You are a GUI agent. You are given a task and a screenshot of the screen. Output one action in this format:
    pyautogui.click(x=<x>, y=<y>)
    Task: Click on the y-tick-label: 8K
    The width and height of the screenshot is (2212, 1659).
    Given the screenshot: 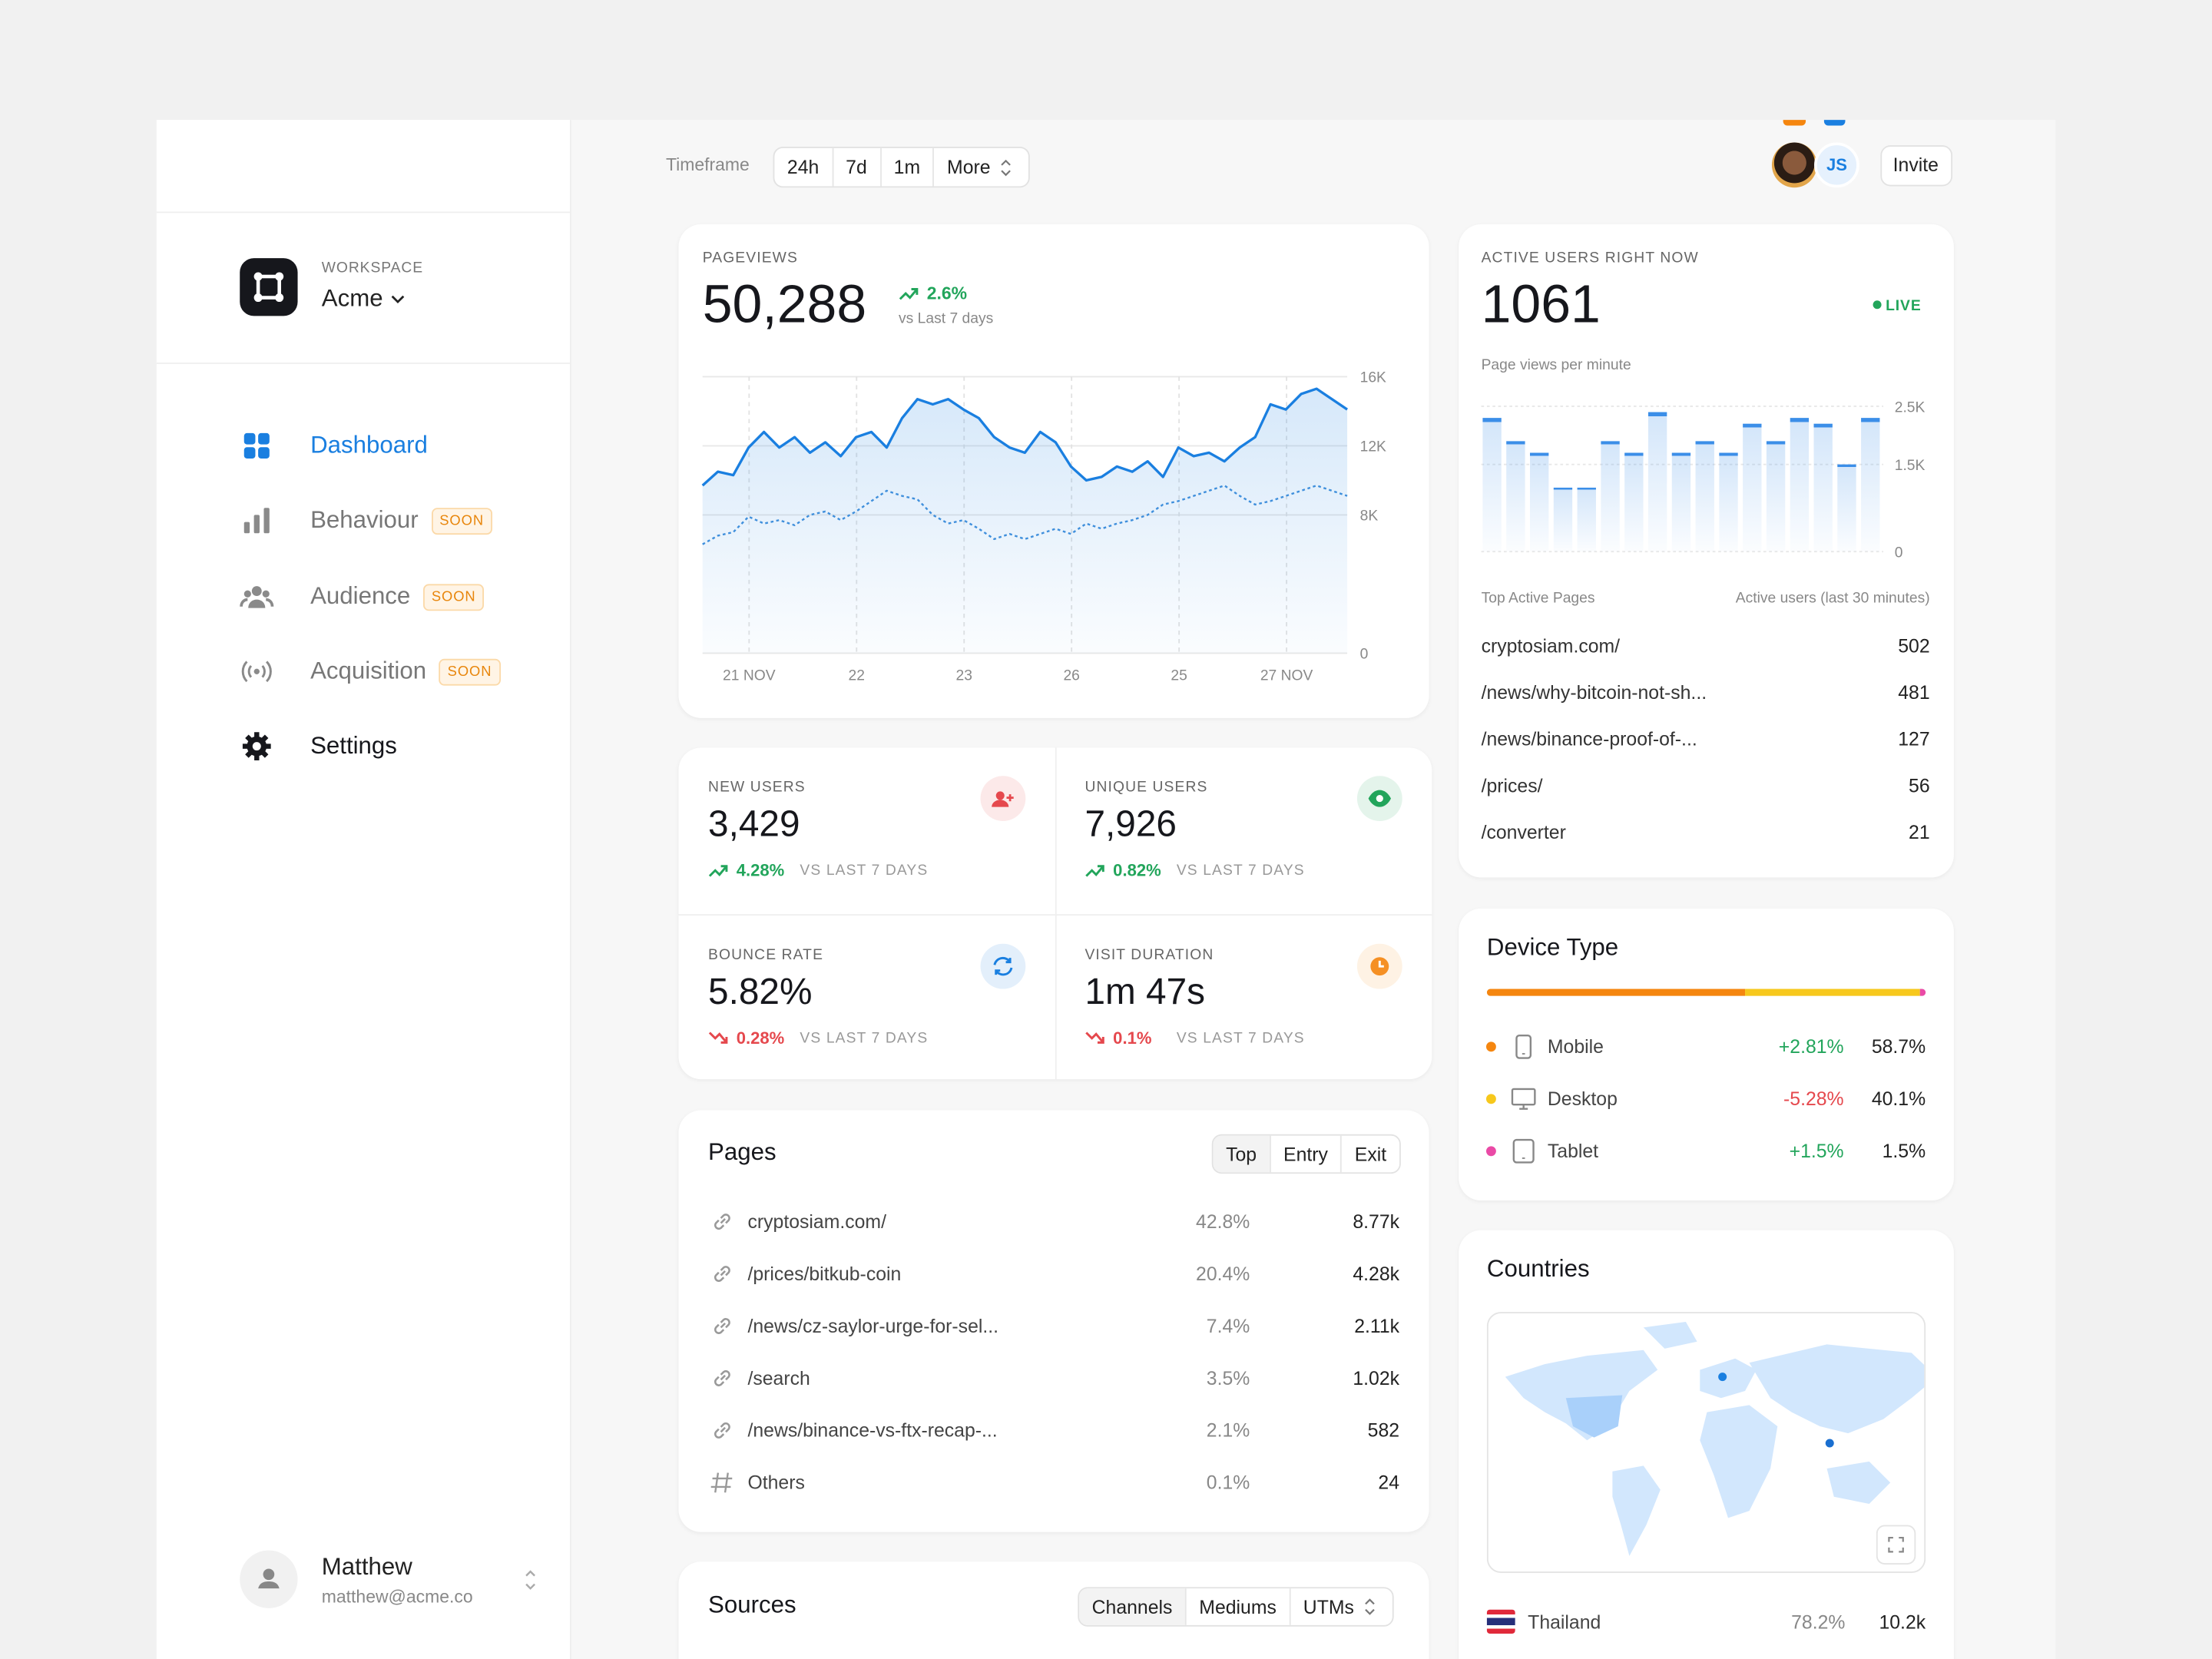 What is the action you would take?
    pyautogui.click(x=1370, y=517)
    